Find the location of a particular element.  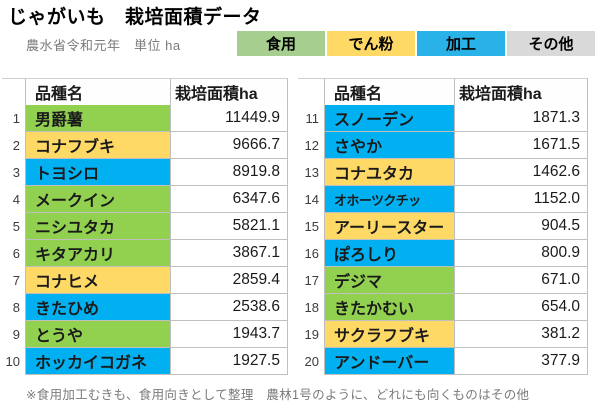

row-rank: 18 is located at coordinates (311, 307).